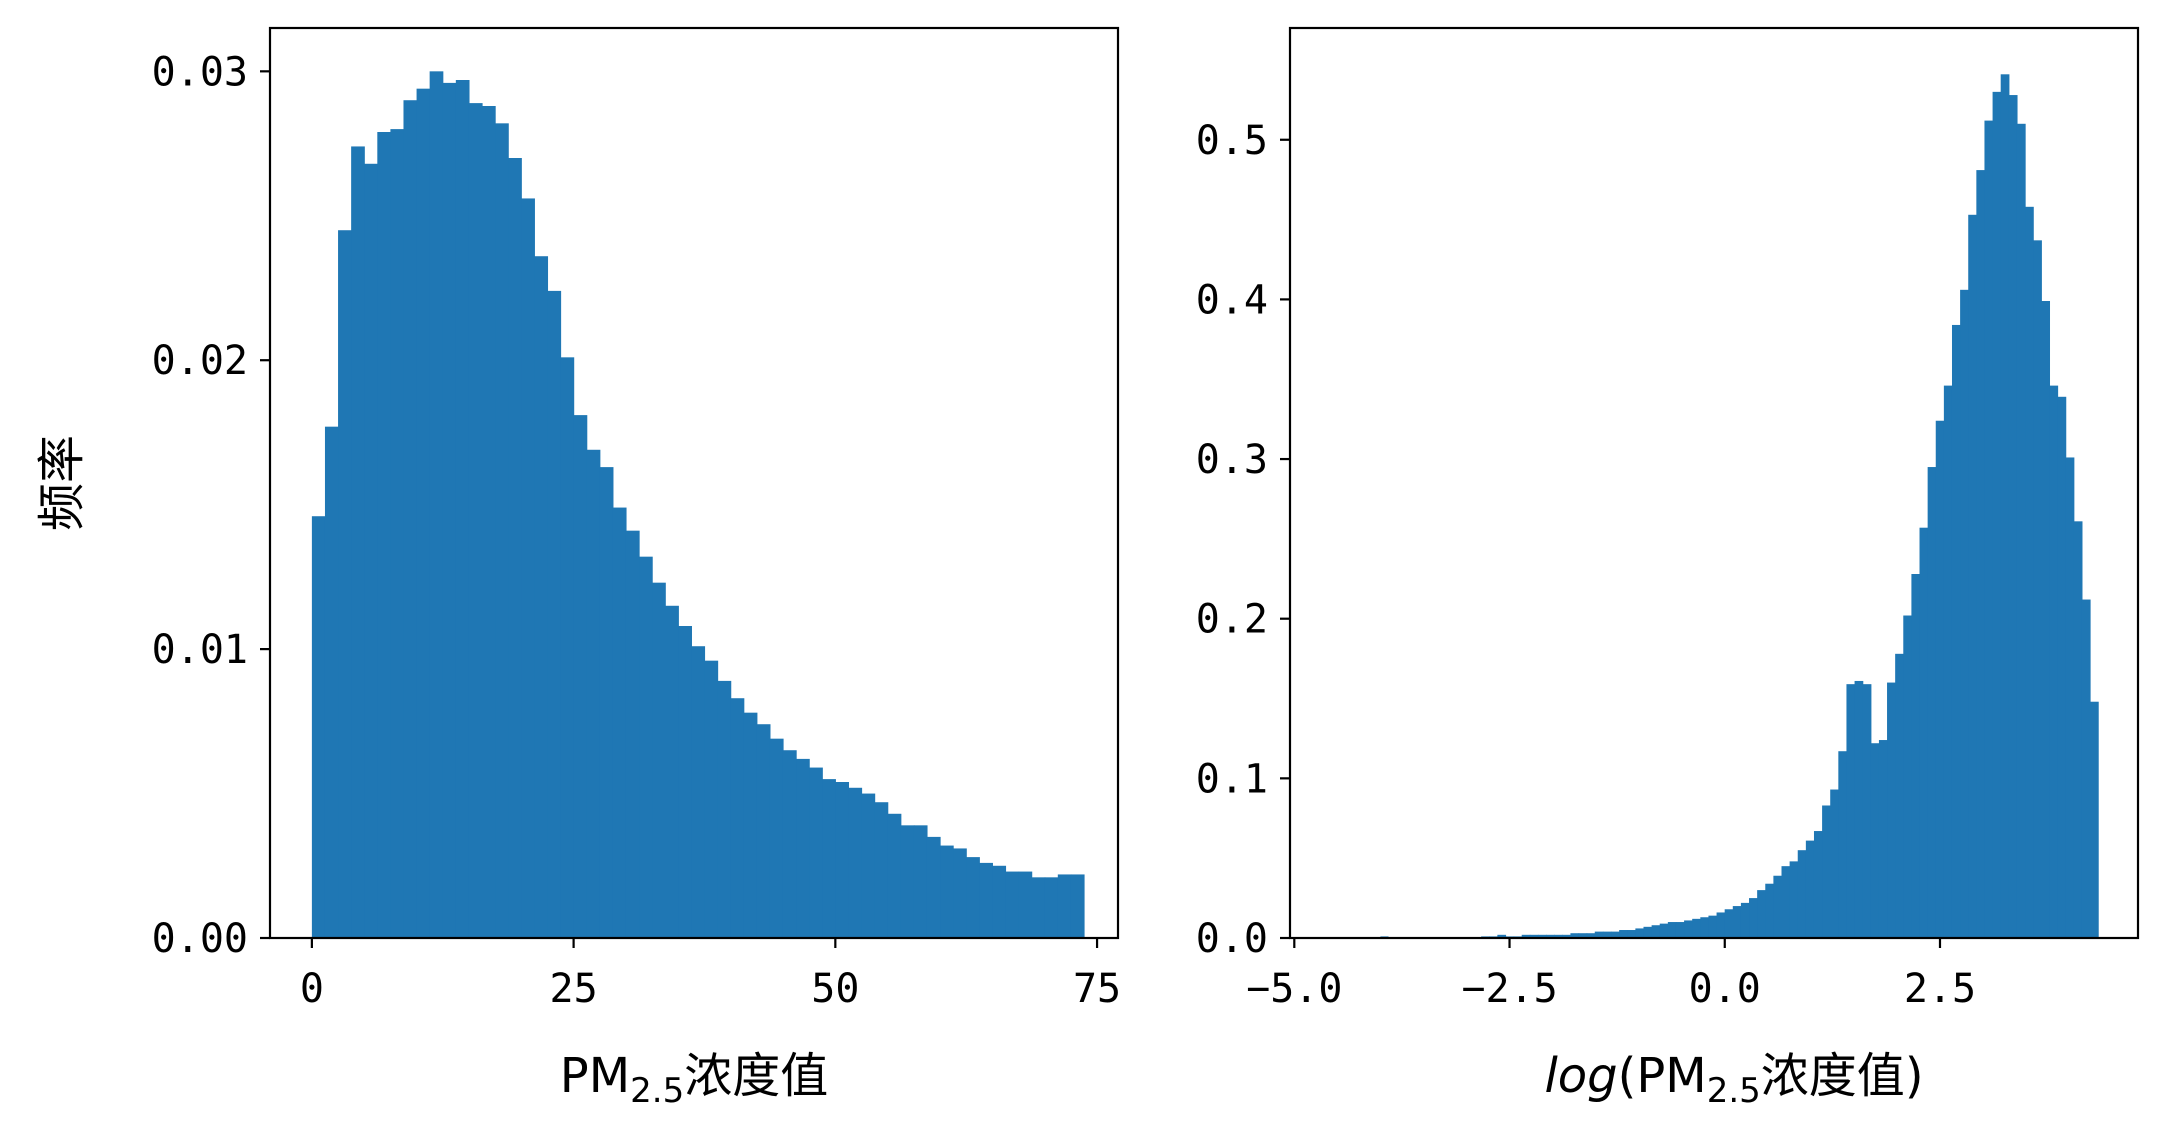 The height and width of the screenshot is (1138, 2159). What do you see at coordinates (1725, 989) in the screenshot?
I see `right-x-tick-label: 0.0` at bounding box center [1725, 989].